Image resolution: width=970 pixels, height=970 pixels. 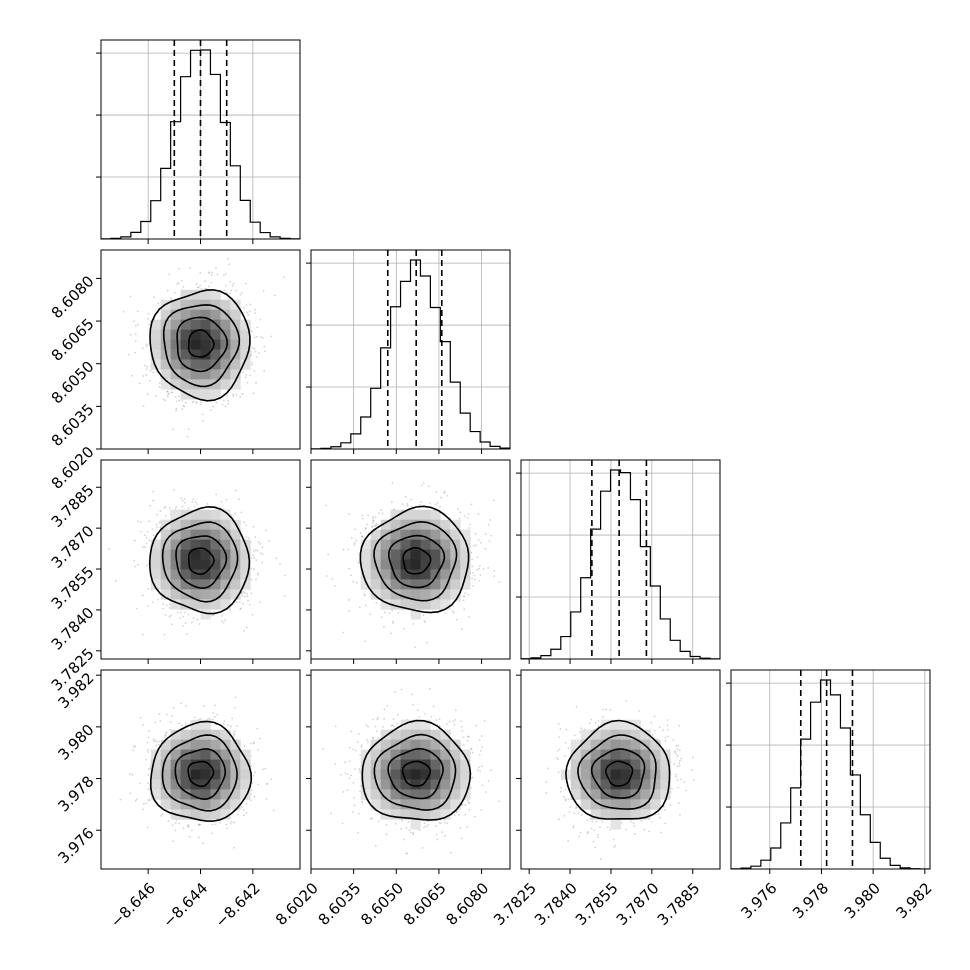 I want to click on panel-plot-area, so click(x=197, y=562).